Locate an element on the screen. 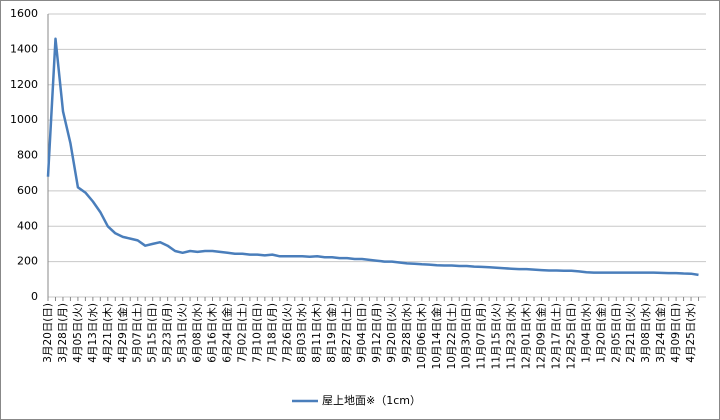 This screenshot has width=720, height=420. x-tick-label: 5月23日(月) is located at coordinates (168, 333).